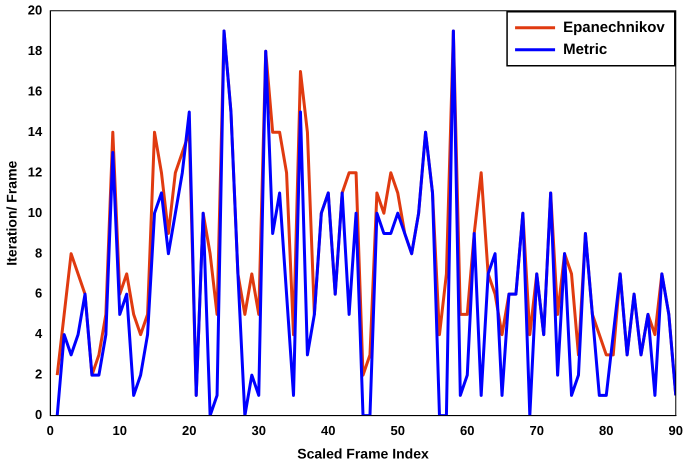 This screenshot has height=467, width=686. Describe the element at coordinates (38, 252) in the screenshot. I see `y-tick-label: 8` at that location.